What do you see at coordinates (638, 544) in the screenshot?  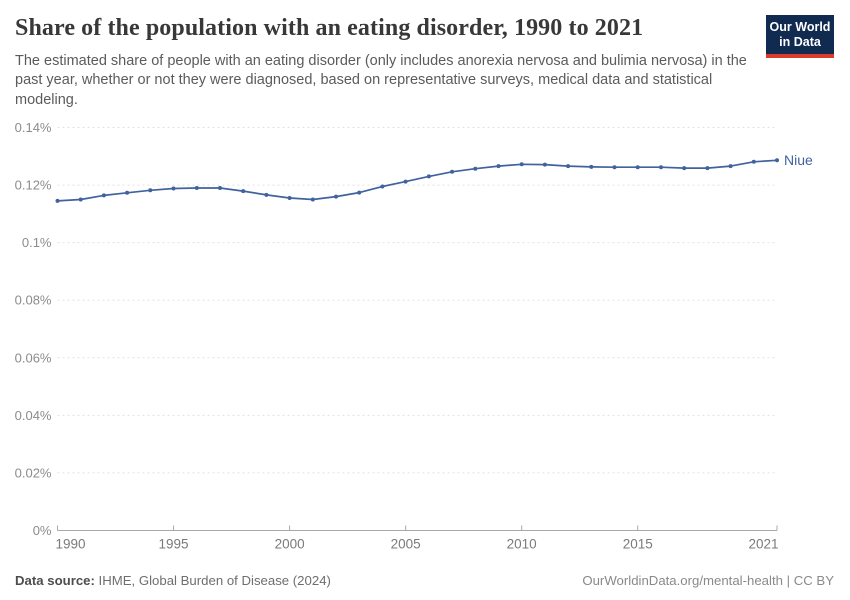 I see `x-axis-tick-label: 2015` at bounding box center [638, 544].